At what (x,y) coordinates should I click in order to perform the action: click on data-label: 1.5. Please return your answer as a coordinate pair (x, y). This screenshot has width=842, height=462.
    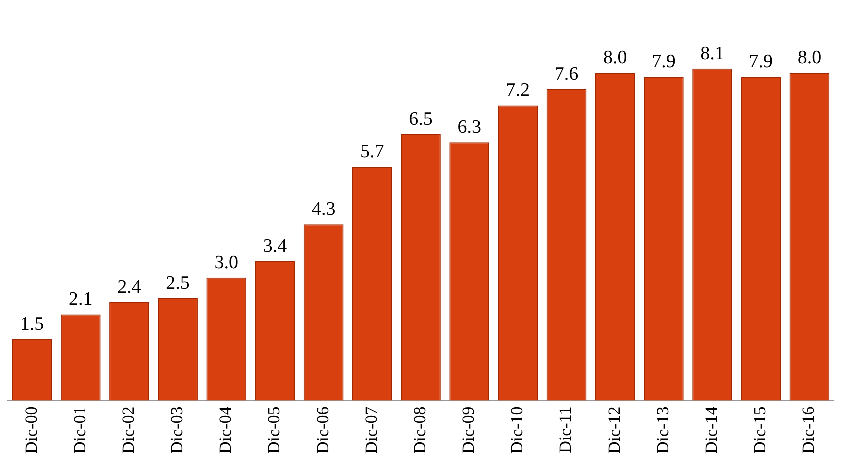
    Looking at the image, I should click on (32, 324).